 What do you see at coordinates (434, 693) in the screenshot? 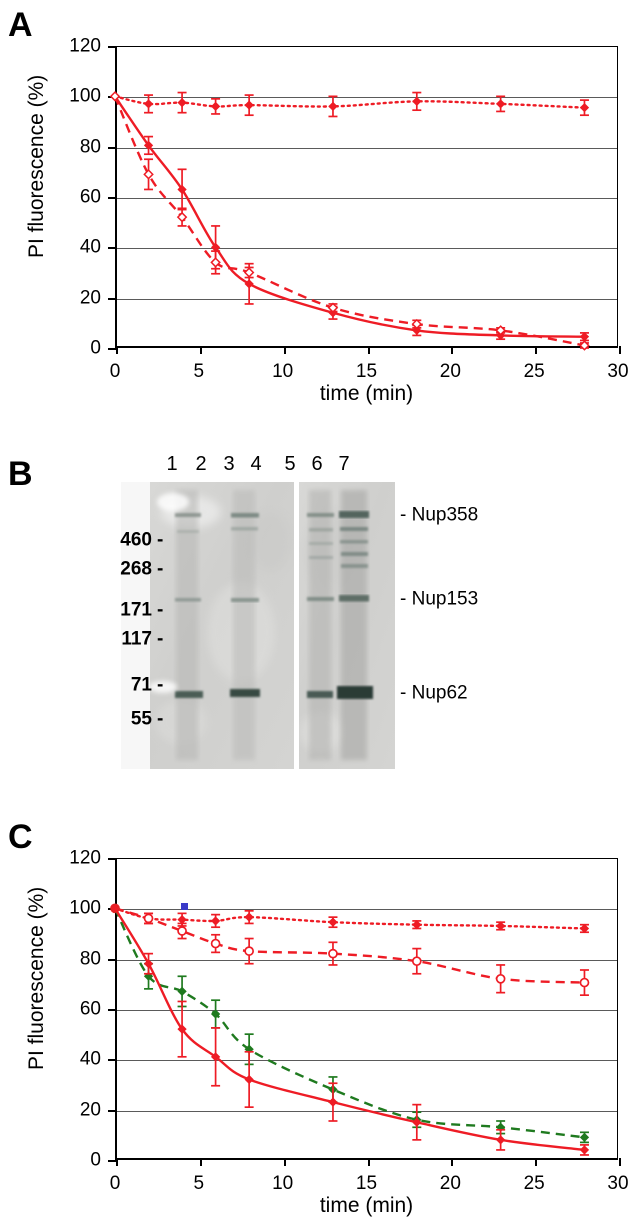
I see `gel-protein-label: - Nup62` at bounding box center [434, 693].